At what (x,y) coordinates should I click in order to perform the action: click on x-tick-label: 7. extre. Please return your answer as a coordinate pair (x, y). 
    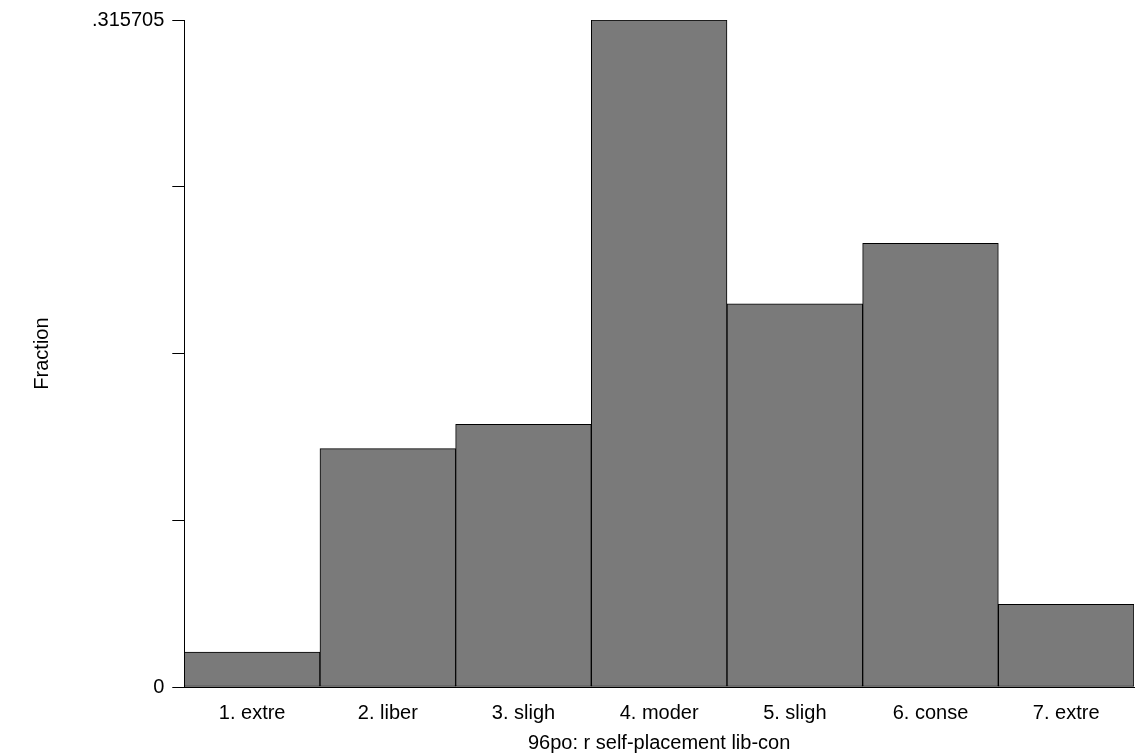
    Looking at the image, I should click on (1066, 711).